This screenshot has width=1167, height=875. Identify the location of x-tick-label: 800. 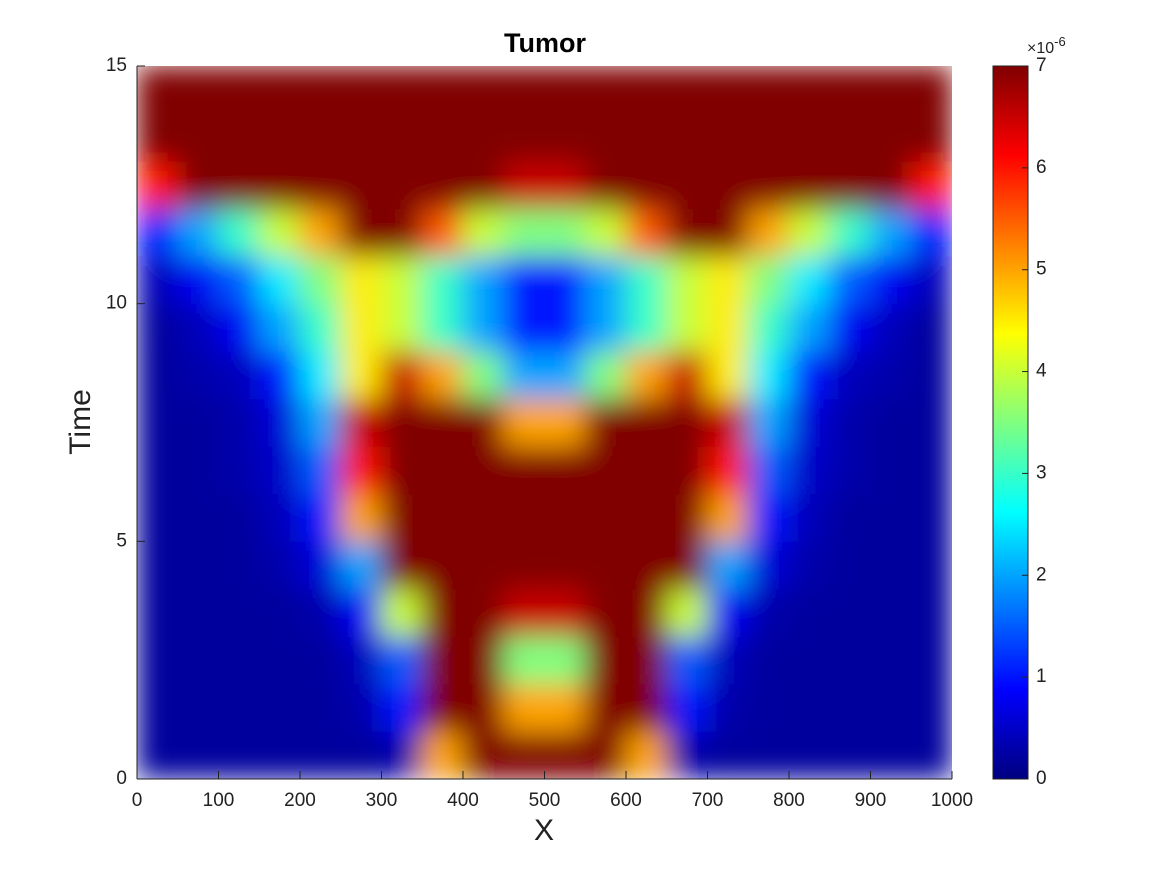
(789, 800).